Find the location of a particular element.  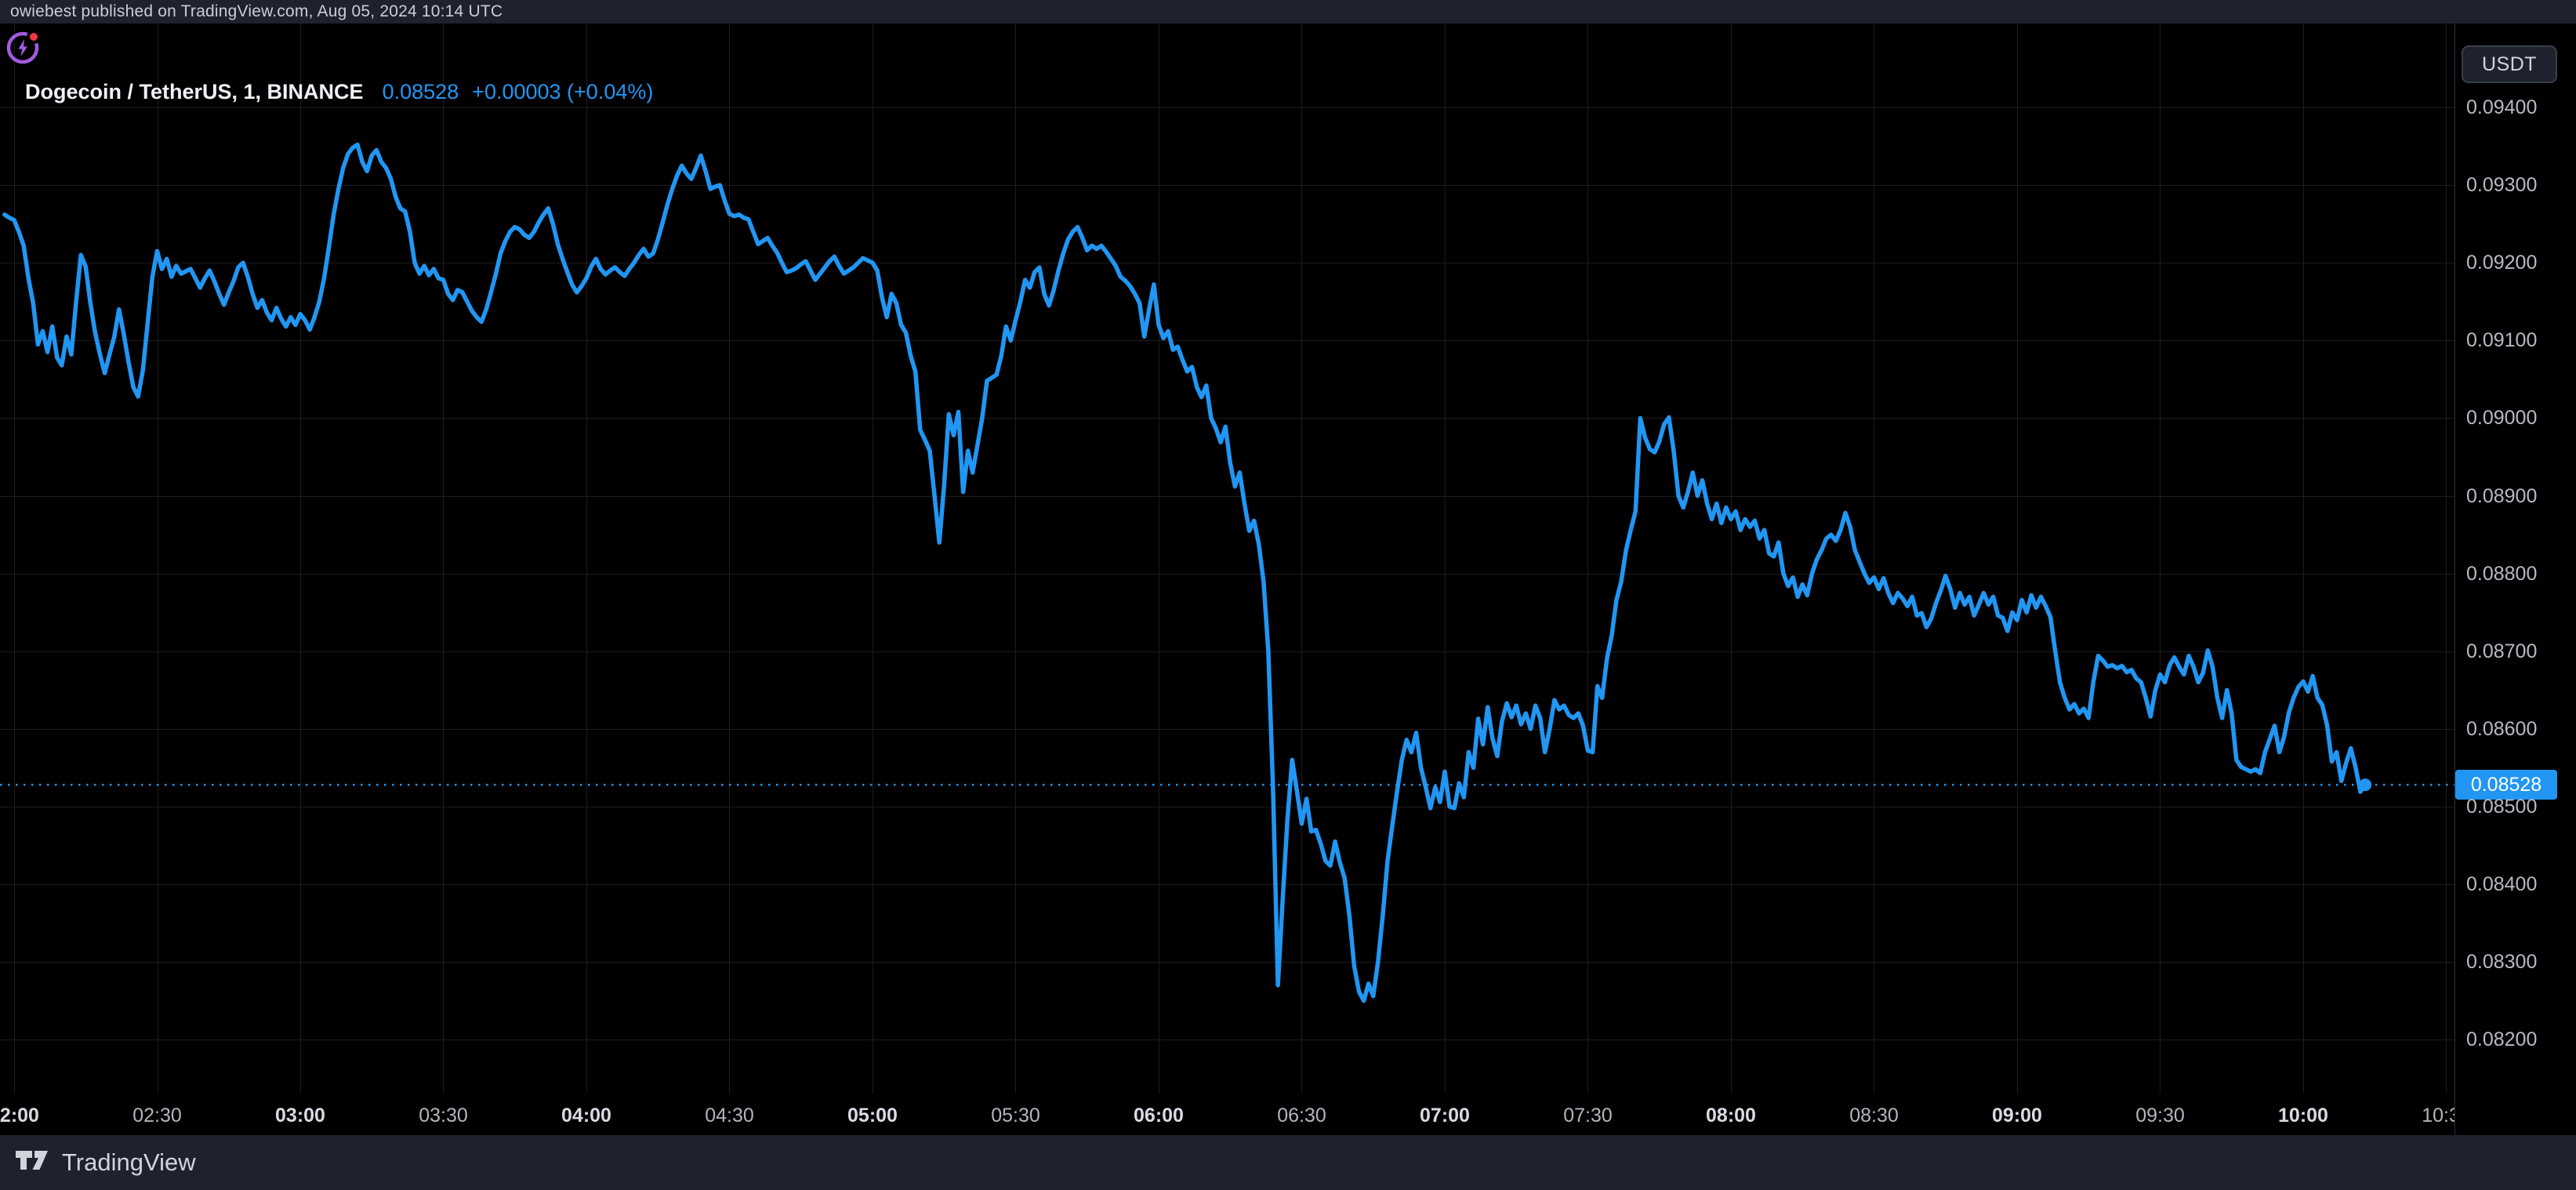

currency-badge: USDT is located at coordinates (2509, 64).